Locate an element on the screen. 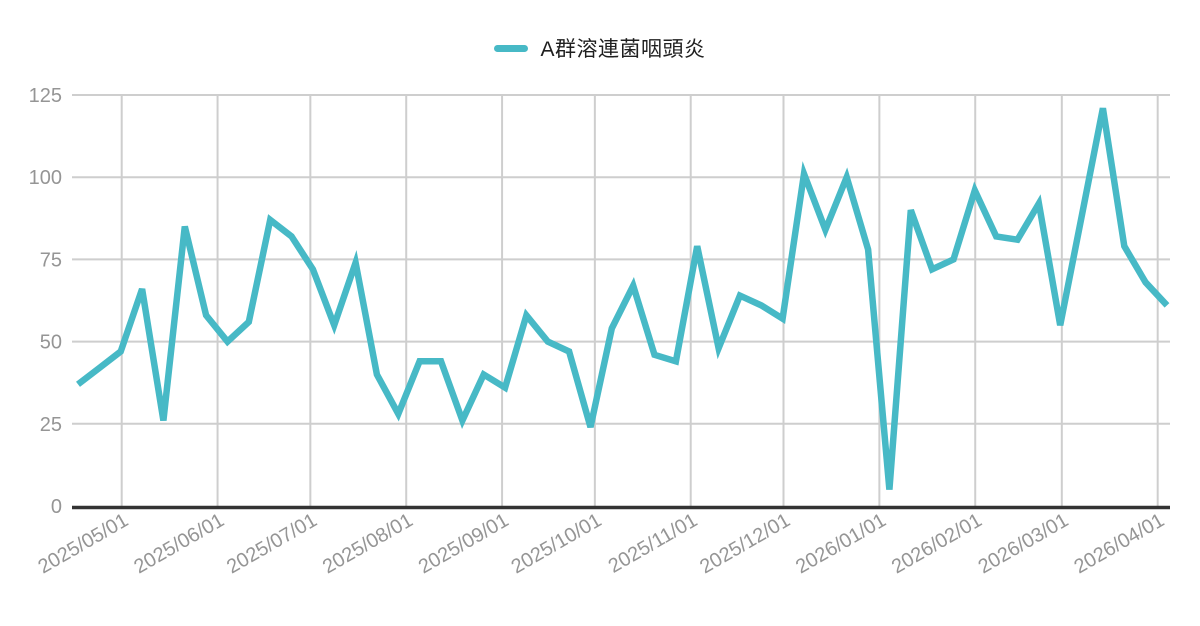 This screenshot has height=626, width=1200. y-tick-label: 125 is located at coordinates (45, 96).